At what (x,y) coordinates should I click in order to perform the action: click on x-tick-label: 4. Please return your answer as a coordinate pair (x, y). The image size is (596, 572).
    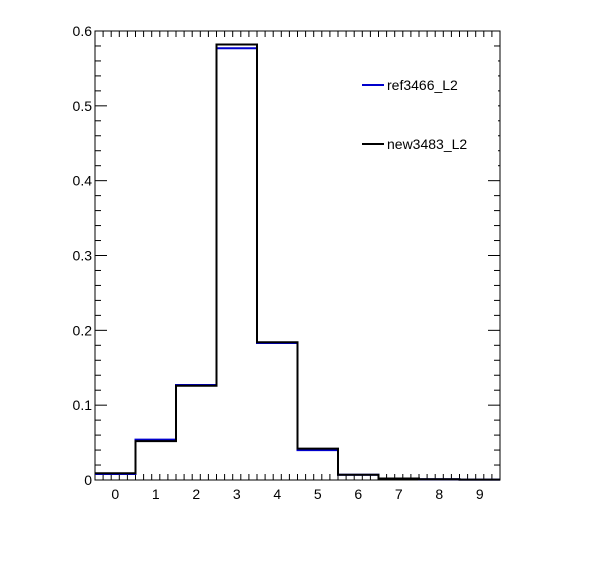
    Looking at the image, I should click on (277, 494).